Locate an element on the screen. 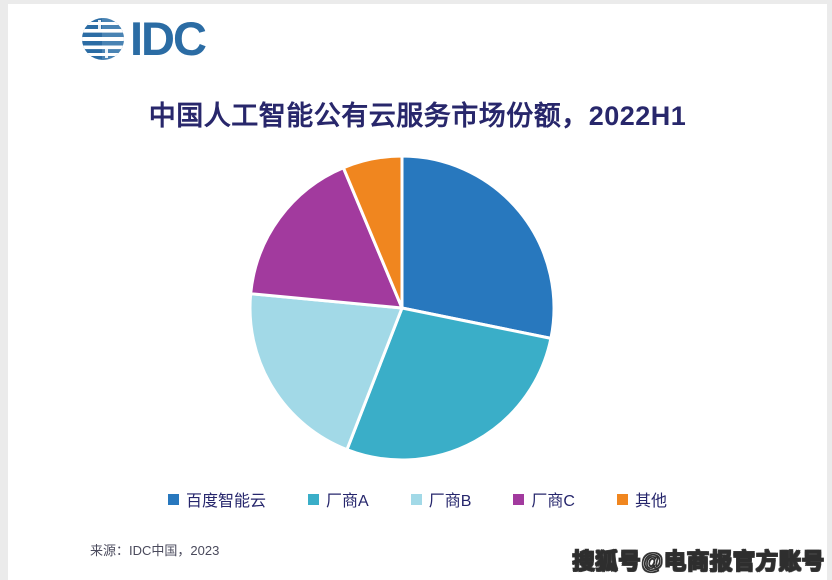 The image size is (832, 580). idc-logo: IDC is located at coordinates (143, 38).